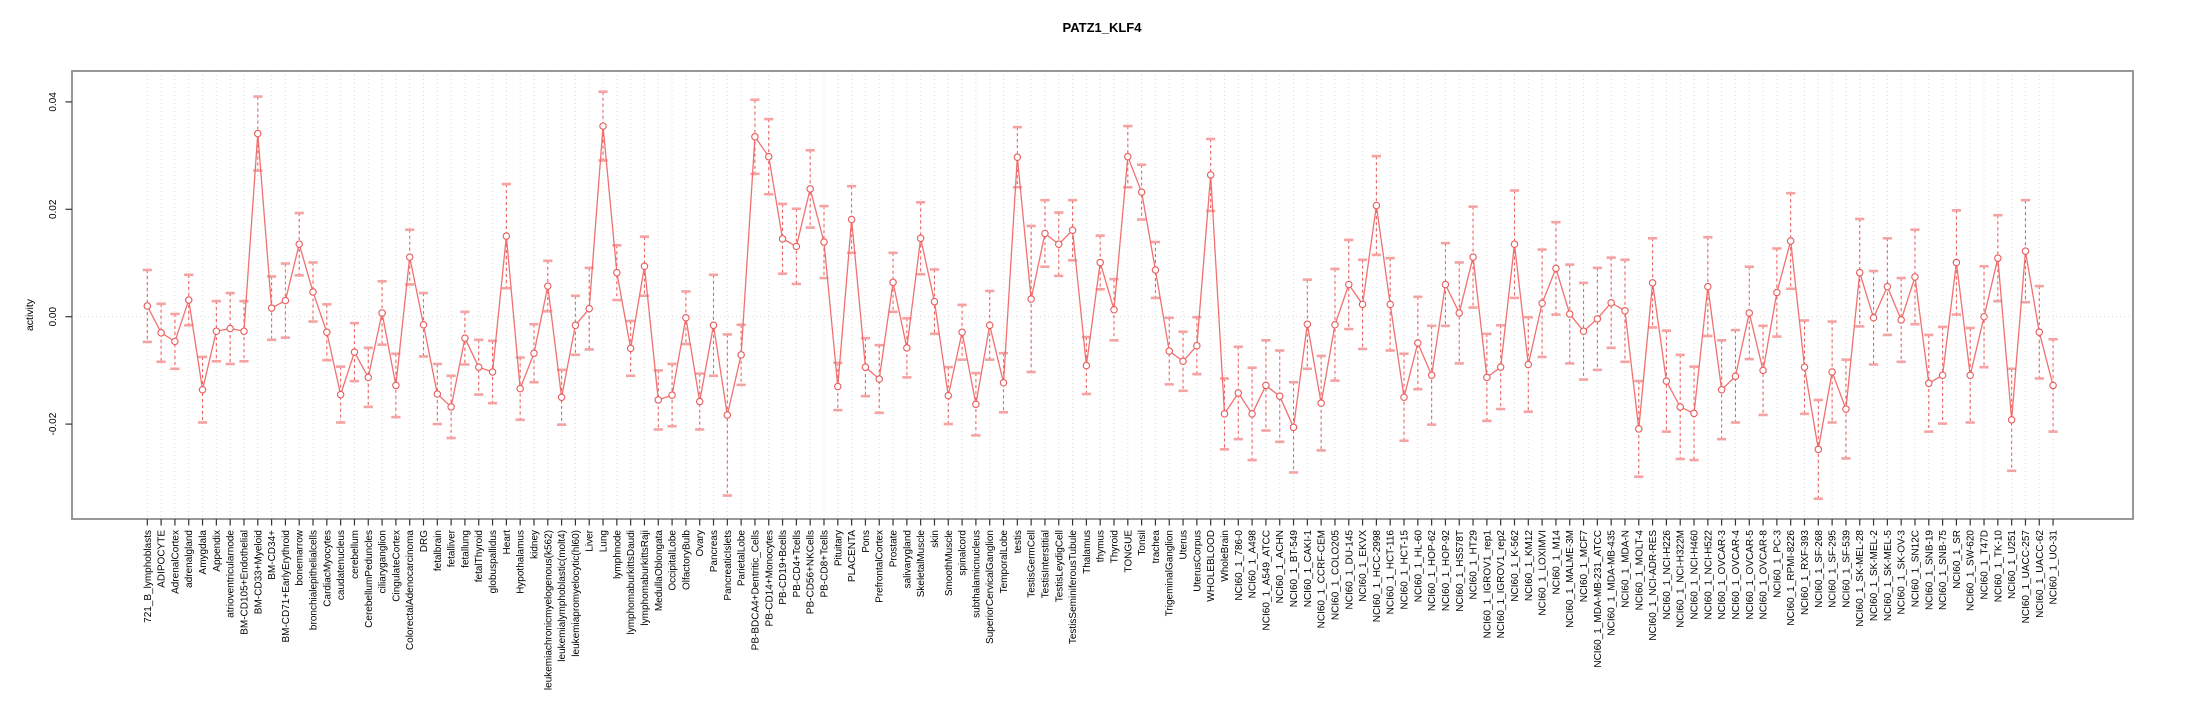 The image size is (2205, 720). Describe the element at coordinates (355, 554) in the screenshot. I see `x-tick-label: cerebellum` at that location.